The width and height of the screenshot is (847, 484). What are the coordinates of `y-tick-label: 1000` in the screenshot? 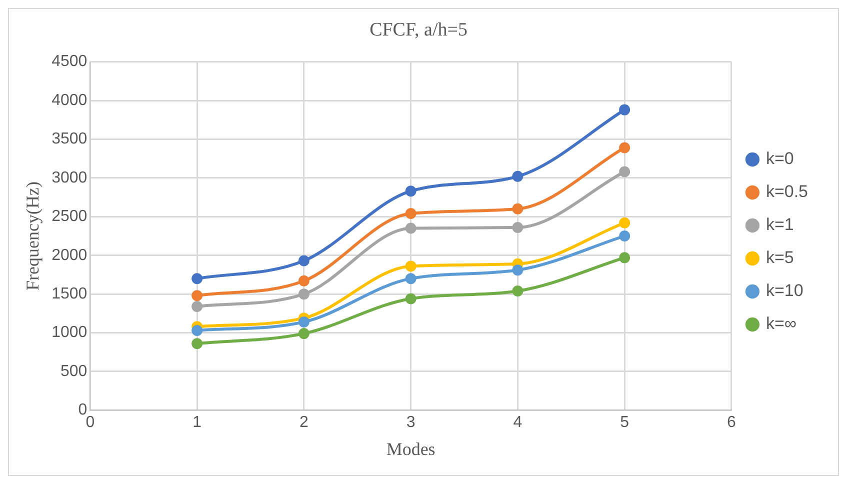 It's located at (70, 333).